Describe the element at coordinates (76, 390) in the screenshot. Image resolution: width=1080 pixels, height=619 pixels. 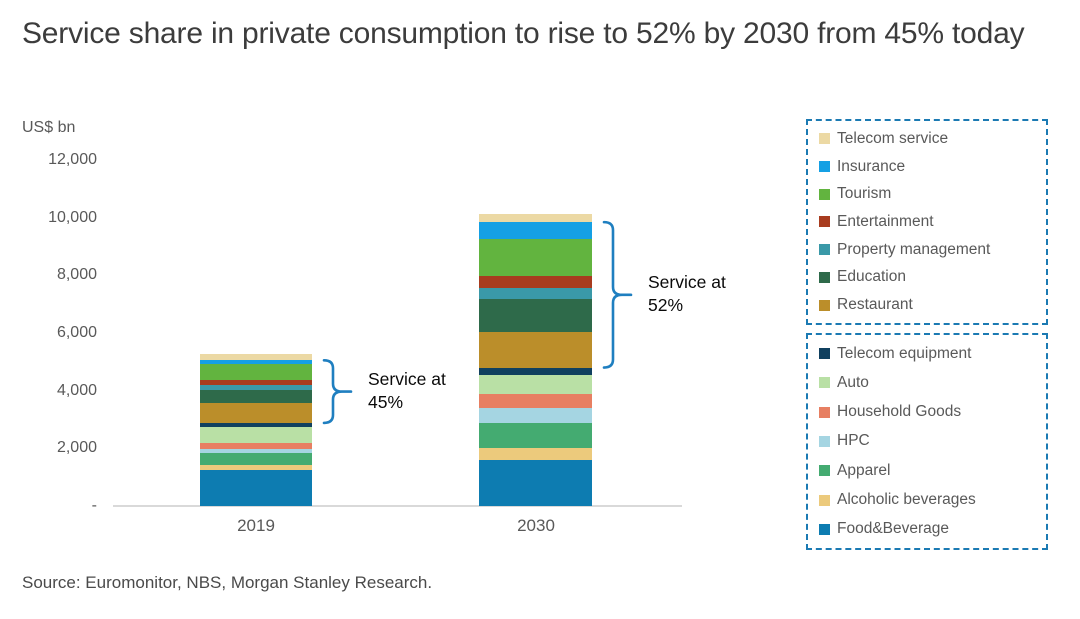
I see `y-tick-label: 4,000` at that location.